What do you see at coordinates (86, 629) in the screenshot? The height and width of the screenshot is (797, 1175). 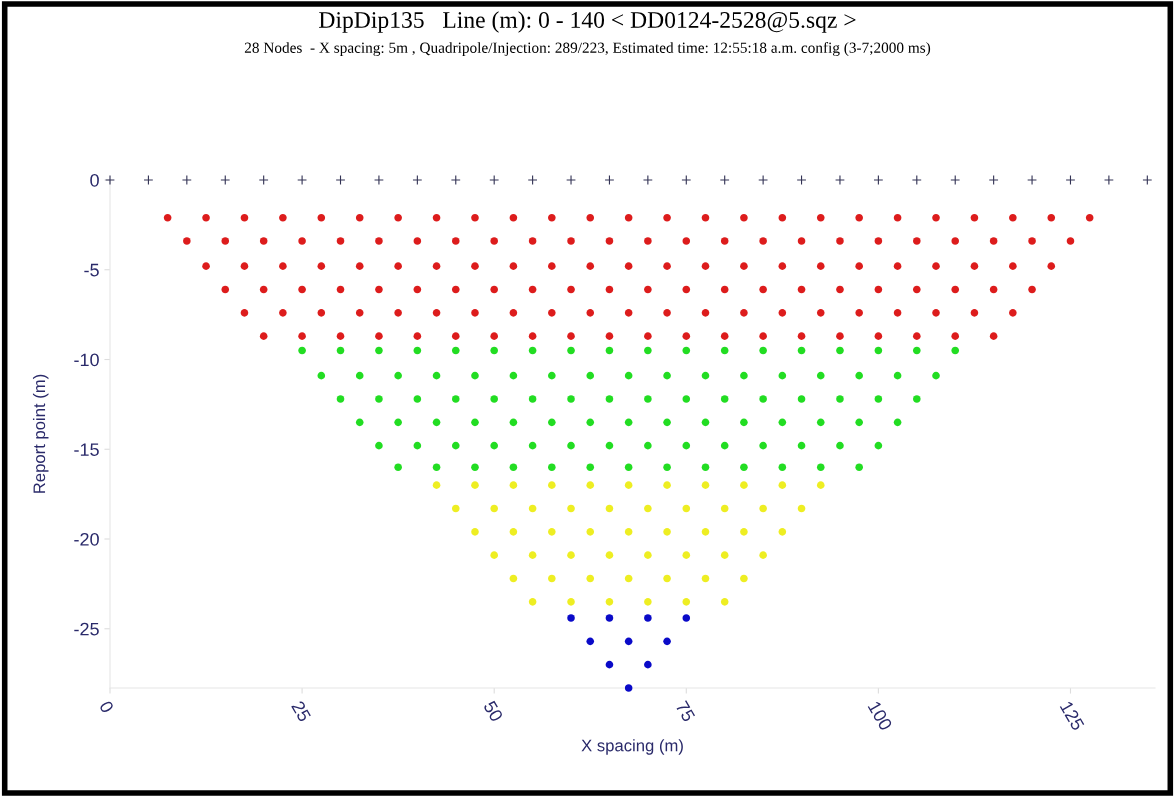 I see `y-tick-label: -25` at bounding box center [86, 629].